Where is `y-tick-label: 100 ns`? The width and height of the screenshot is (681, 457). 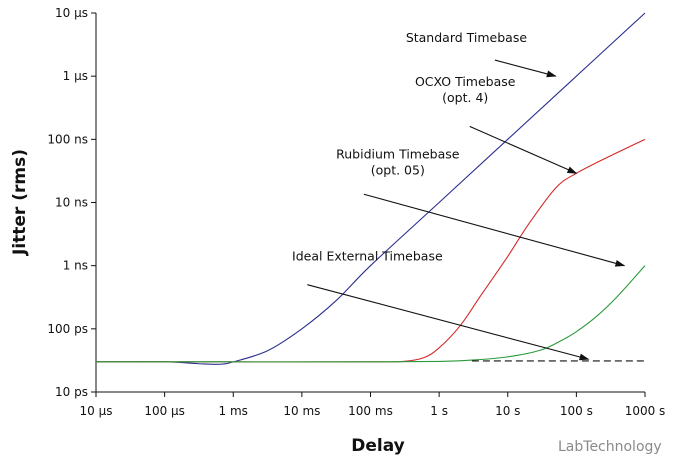
y-tick-label: 100 ns is located at coordinates (67, 139).